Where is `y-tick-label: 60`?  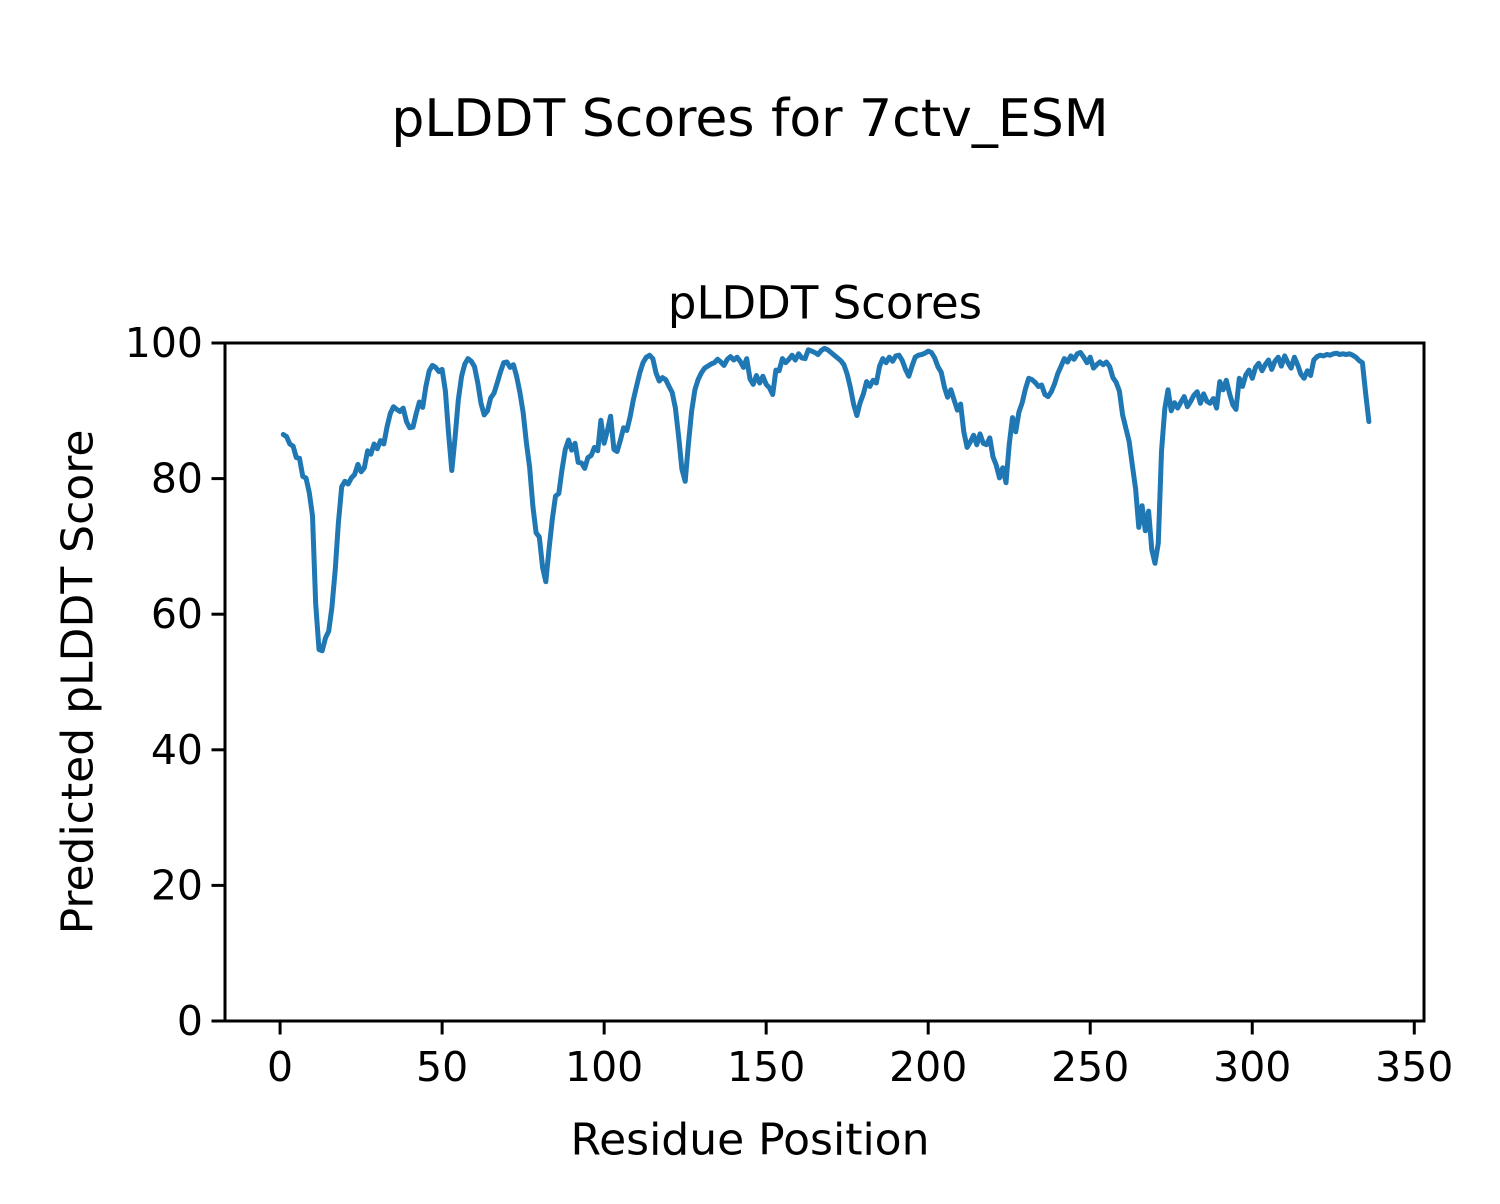
y-tick-label: 60 is located at coordinates (177, 614).